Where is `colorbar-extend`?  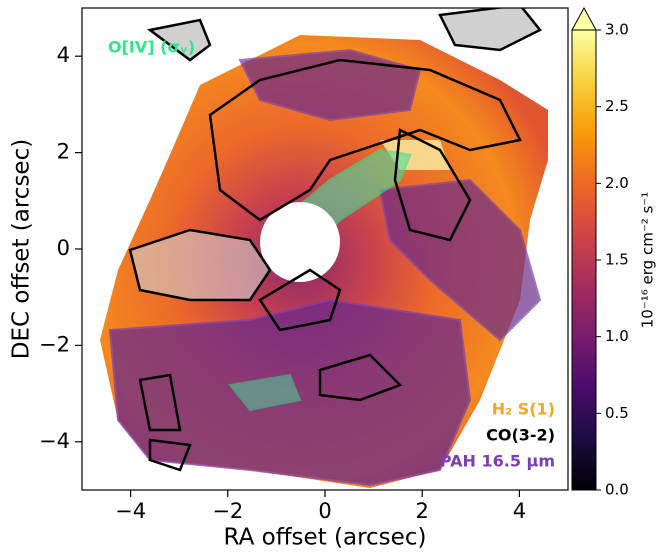 colorbar-extend is located at coordinates (584, 18).